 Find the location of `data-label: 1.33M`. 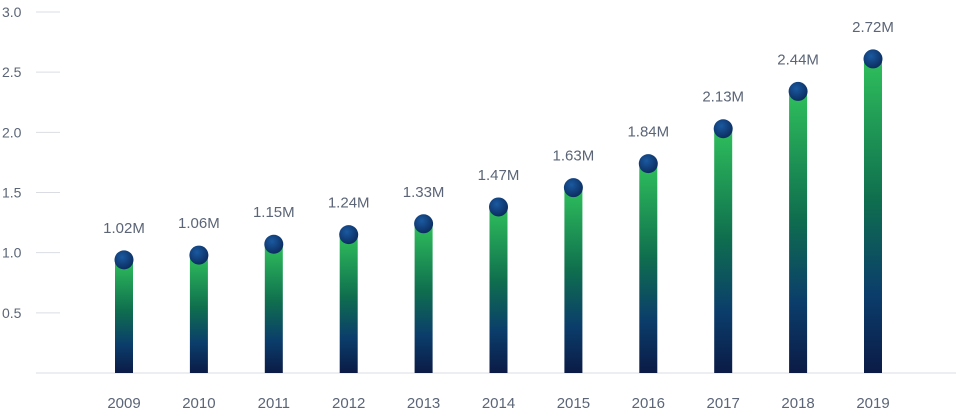

data-label: 1.33M is located at coordinates (424, 192).